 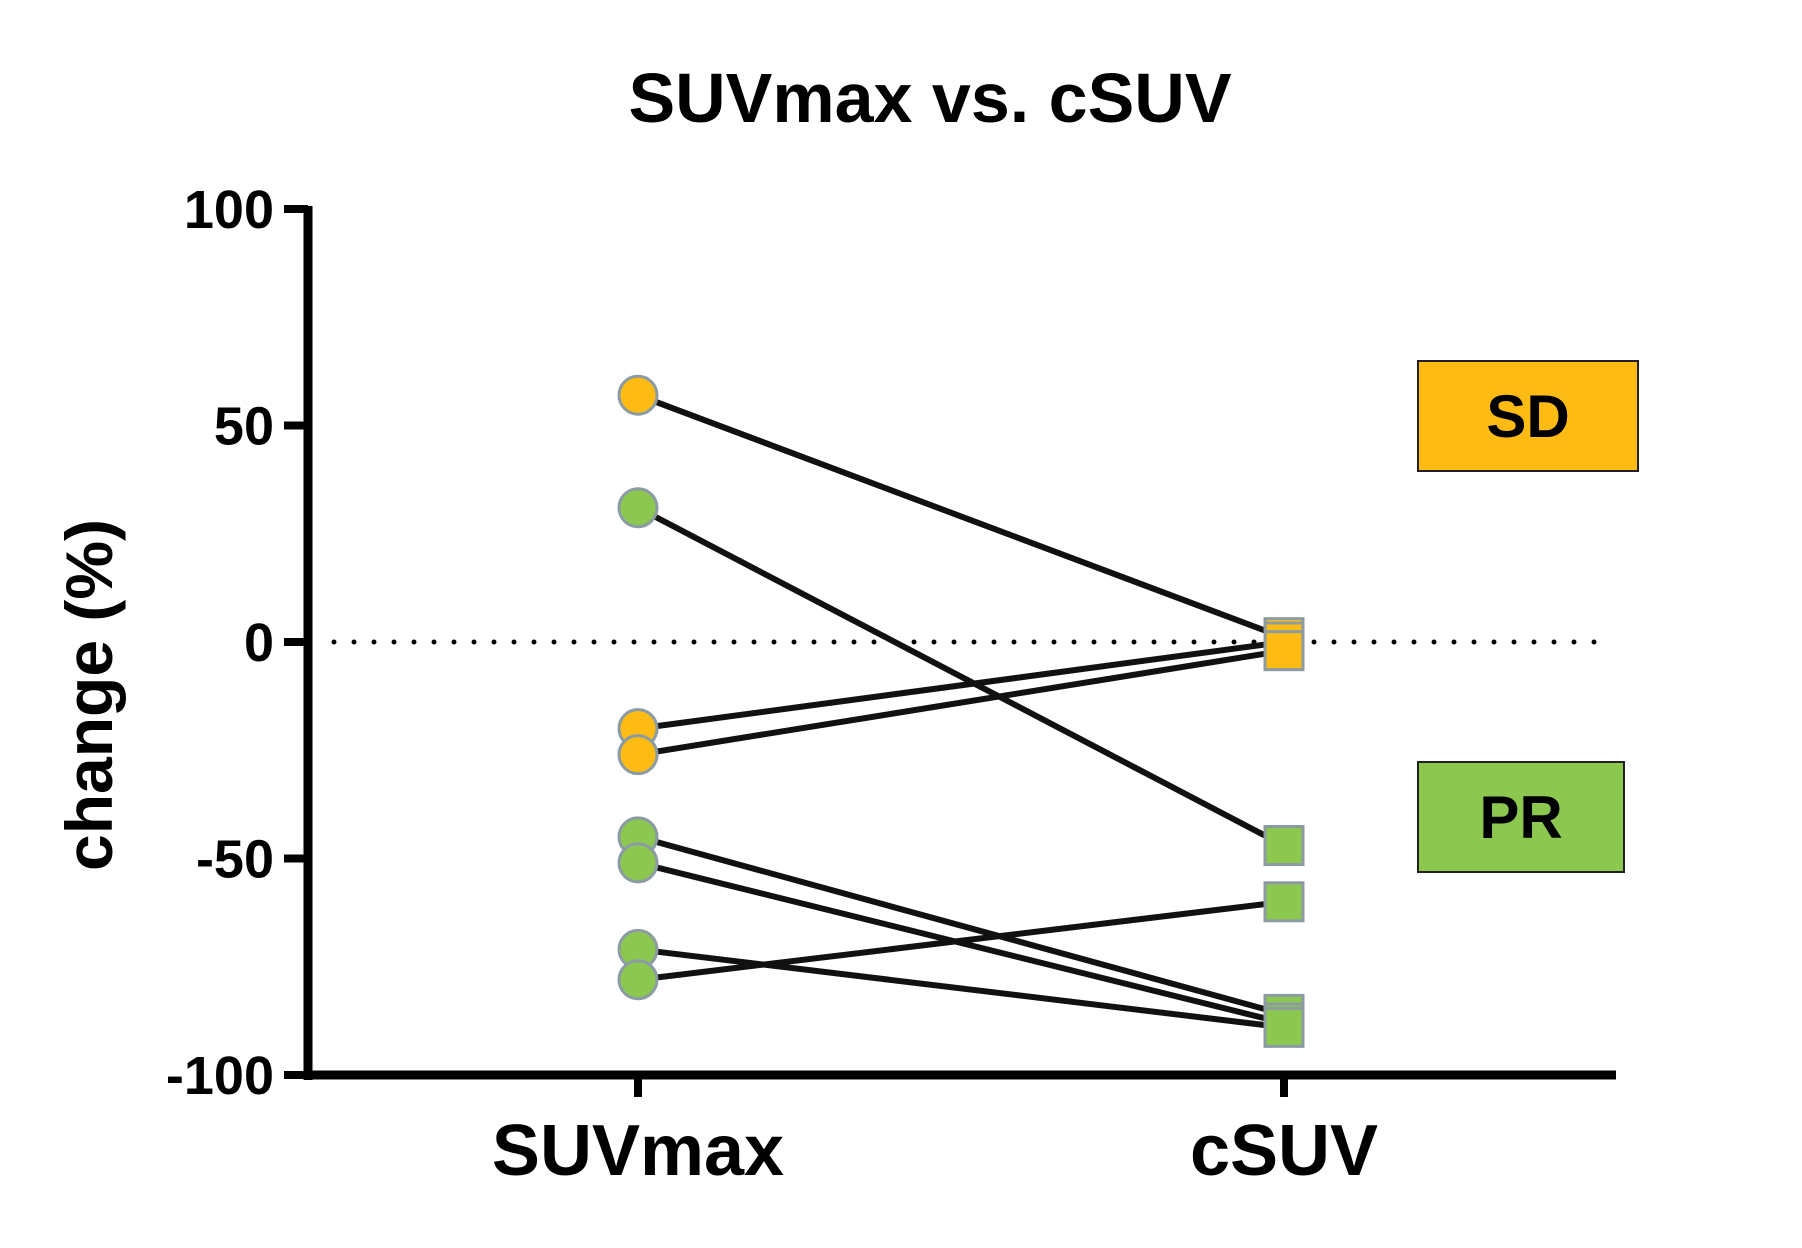 I want to click on y-tick-label: 100, so click(x=229, y=210).